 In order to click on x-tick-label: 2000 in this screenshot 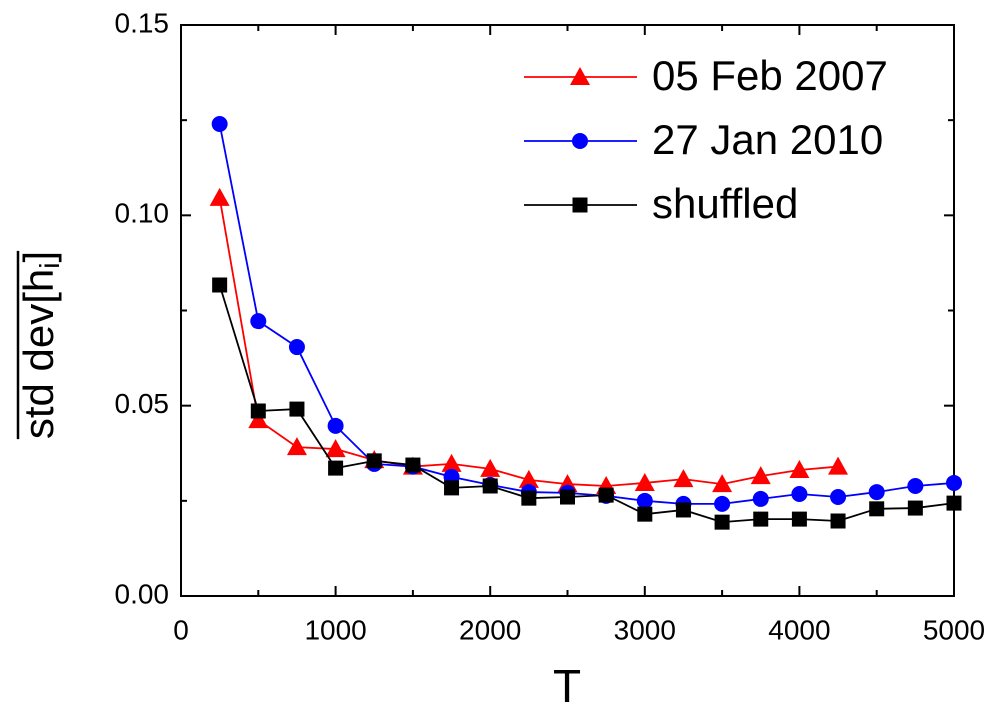, I will do `click(490, 629)`.